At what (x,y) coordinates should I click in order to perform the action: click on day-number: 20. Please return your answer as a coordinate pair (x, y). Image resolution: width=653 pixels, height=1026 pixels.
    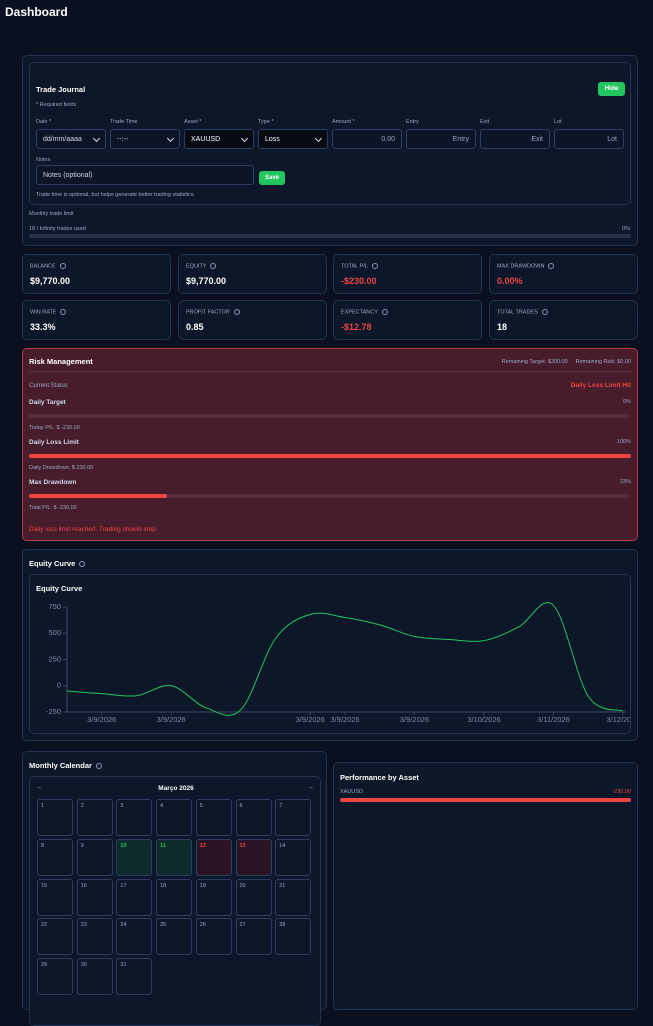
    Looking at the image, I should click on (242, 885).